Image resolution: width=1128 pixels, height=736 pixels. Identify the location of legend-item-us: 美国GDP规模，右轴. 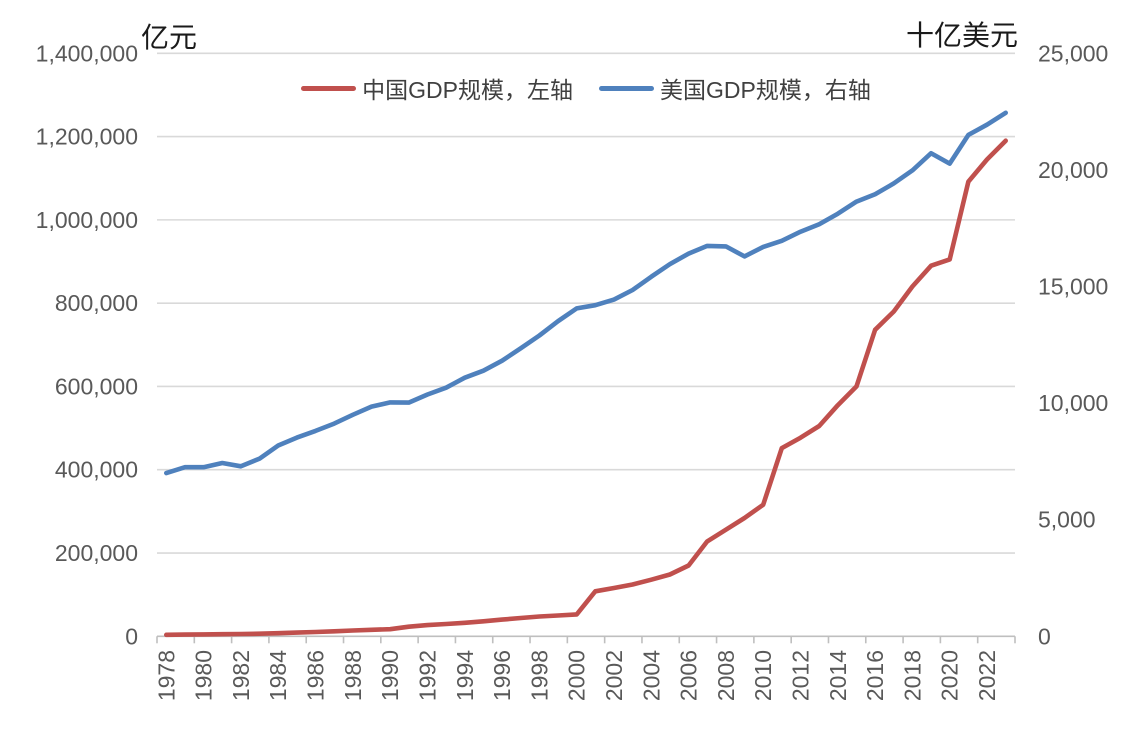
(735, 88).